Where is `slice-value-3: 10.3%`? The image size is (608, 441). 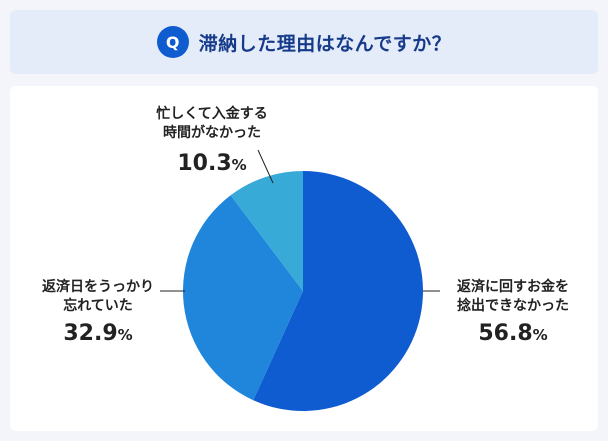 slice-value-3: 10.3% is located at coordinates (211, 163).